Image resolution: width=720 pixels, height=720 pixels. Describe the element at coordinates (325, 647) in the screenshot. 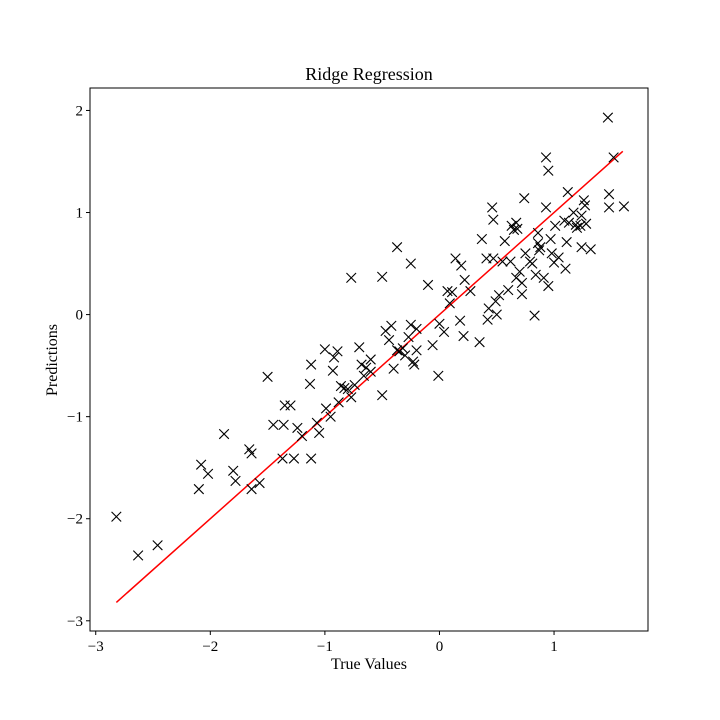

I see `x-tick-label: −1` at that location.